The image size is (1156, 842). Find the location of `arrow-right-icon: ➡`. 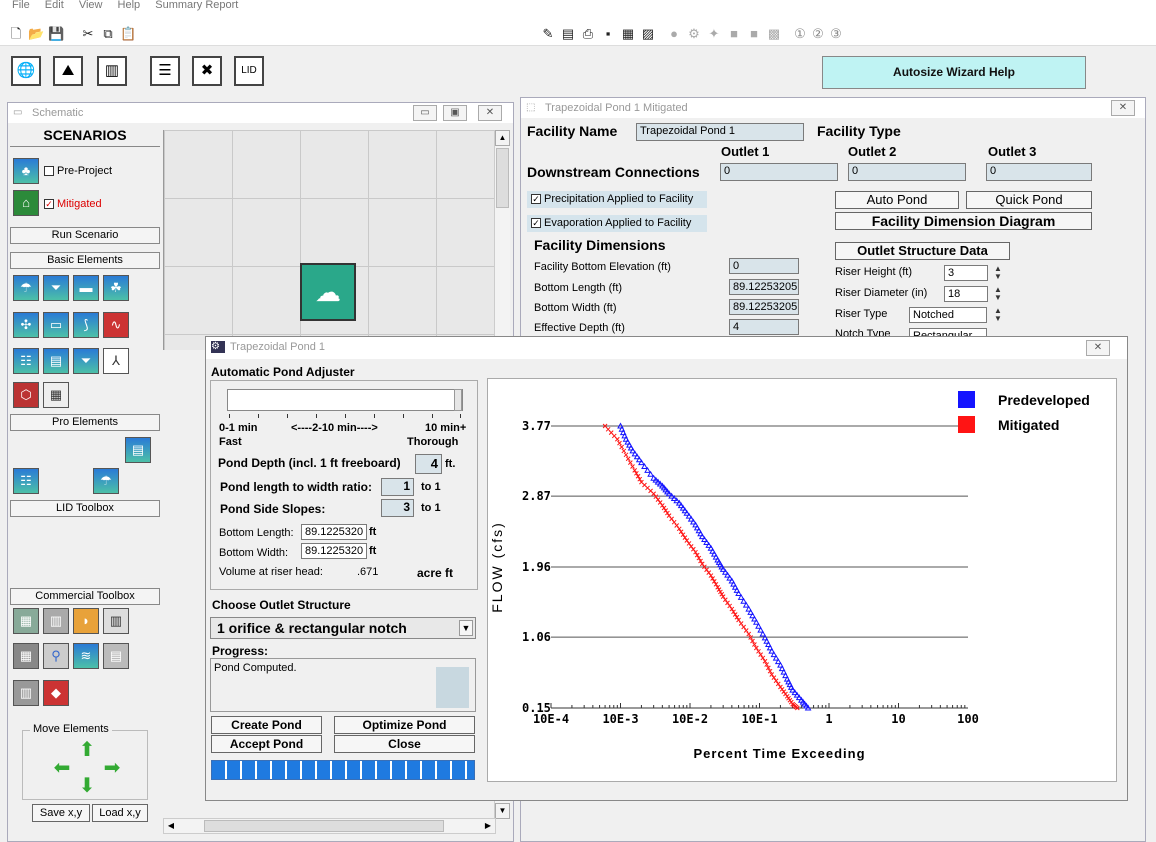

arrow-right-icon: ➡ is located at coordinates (112, 768).